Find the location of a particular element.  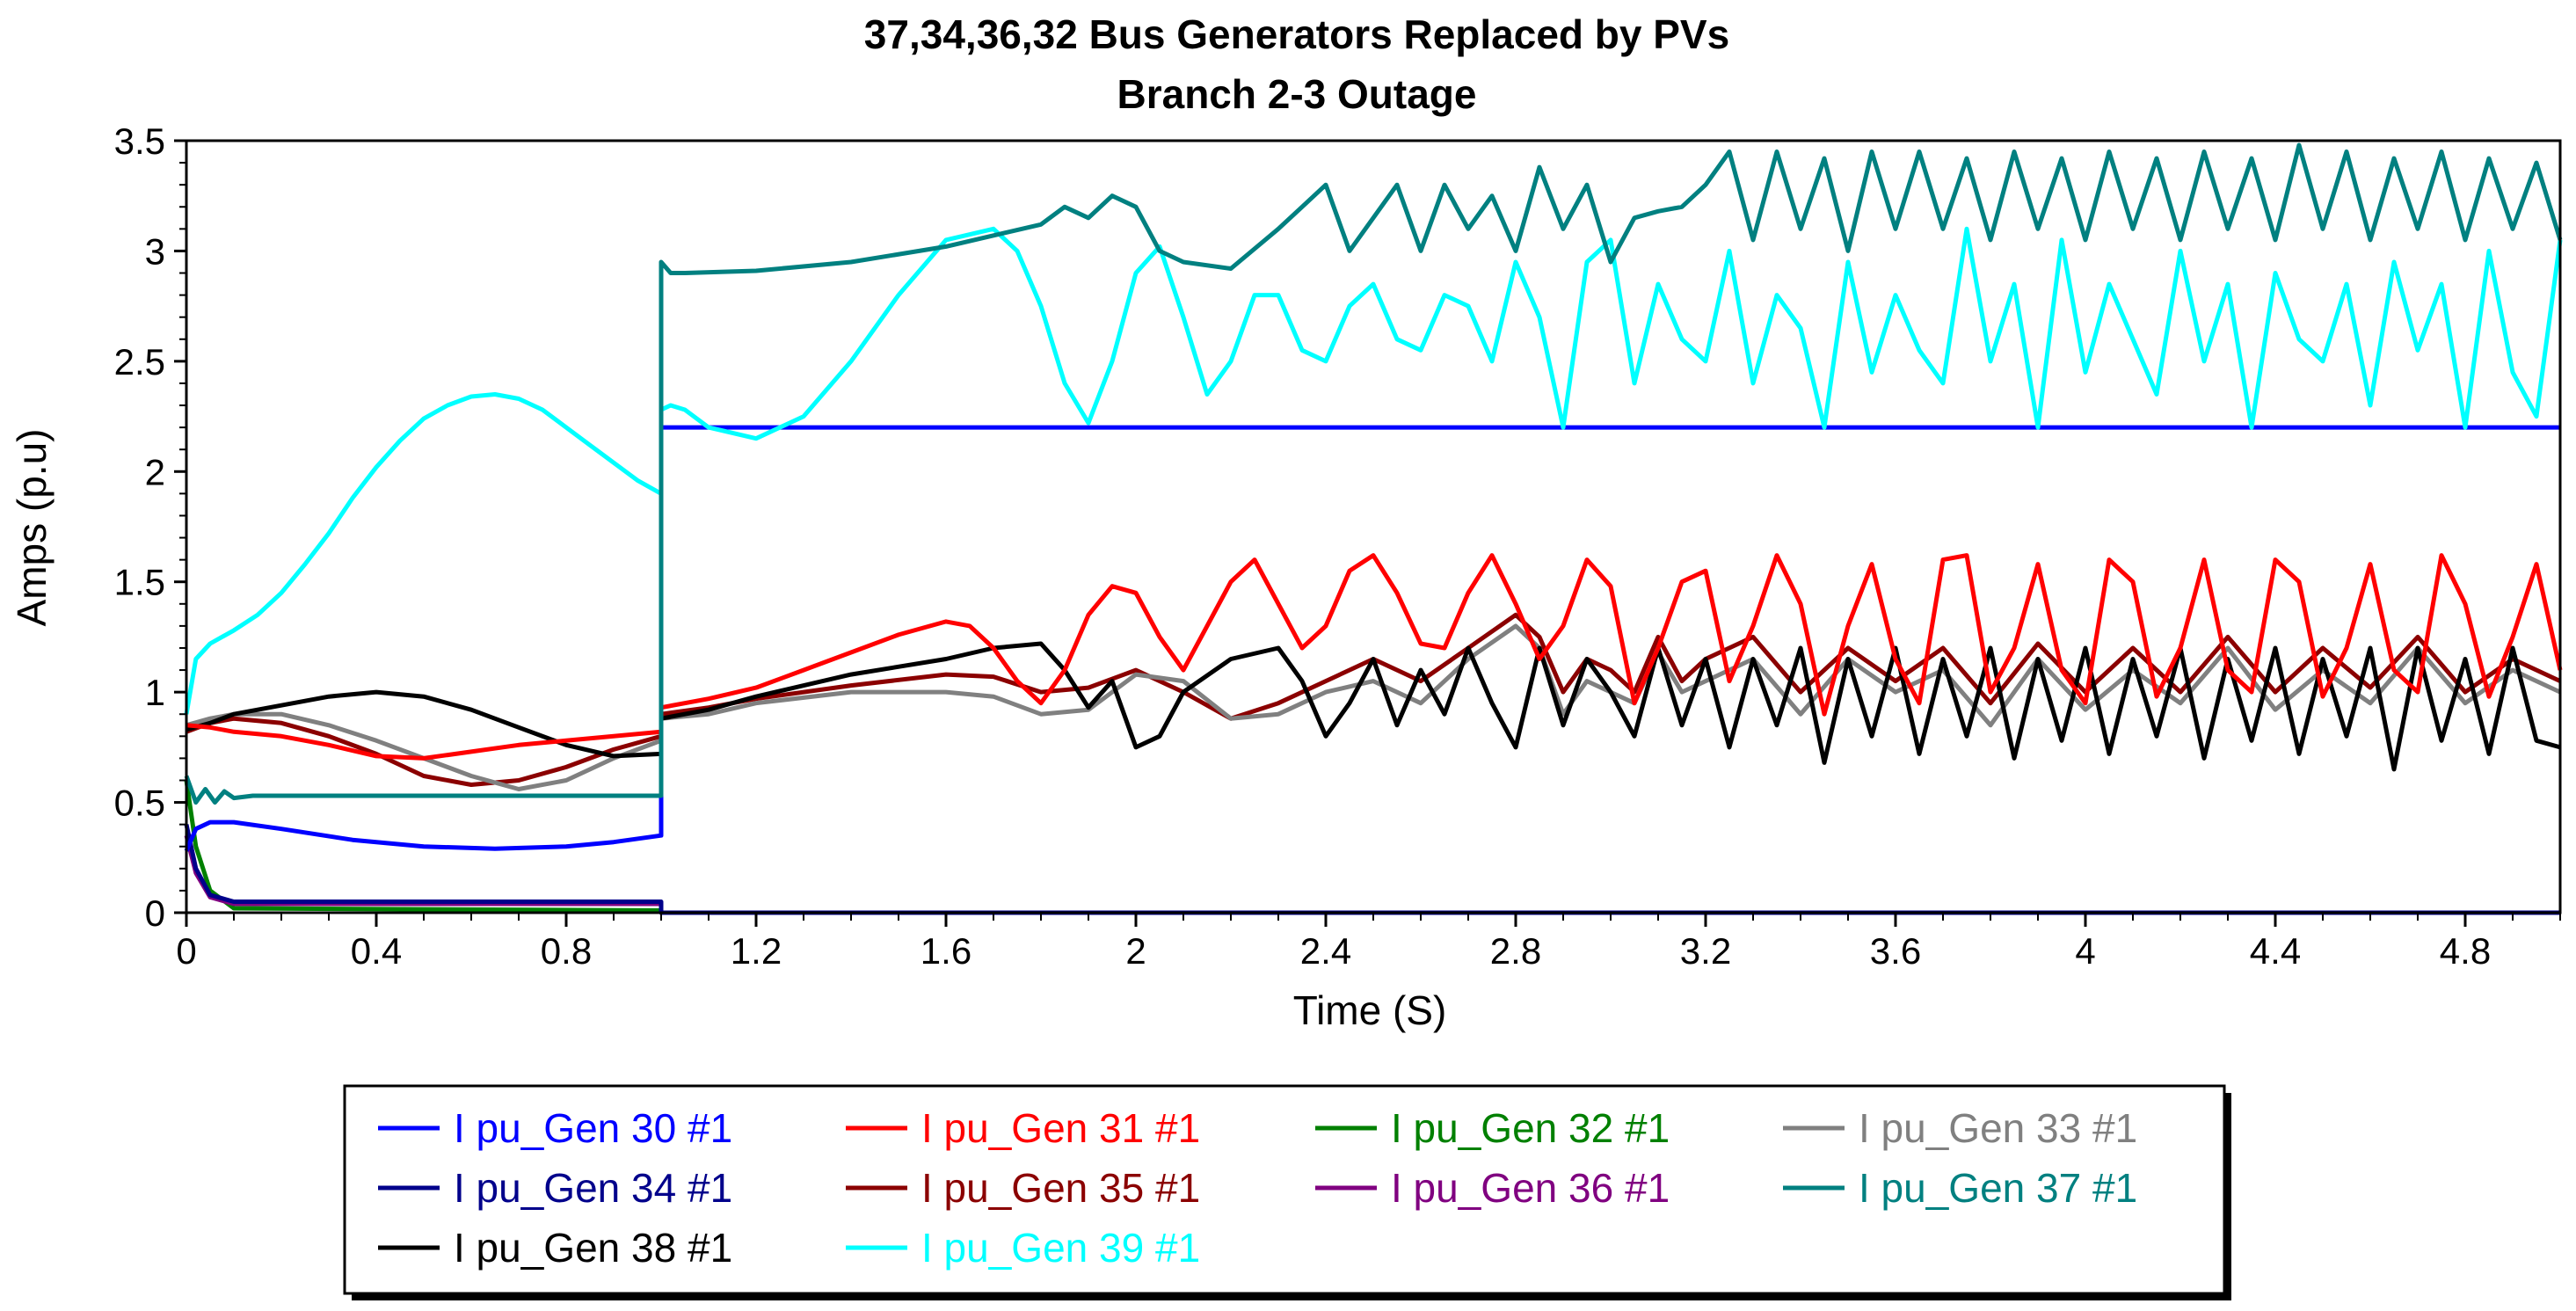

x-tick-label: 2.8 is located at coordinates (1515, 951).